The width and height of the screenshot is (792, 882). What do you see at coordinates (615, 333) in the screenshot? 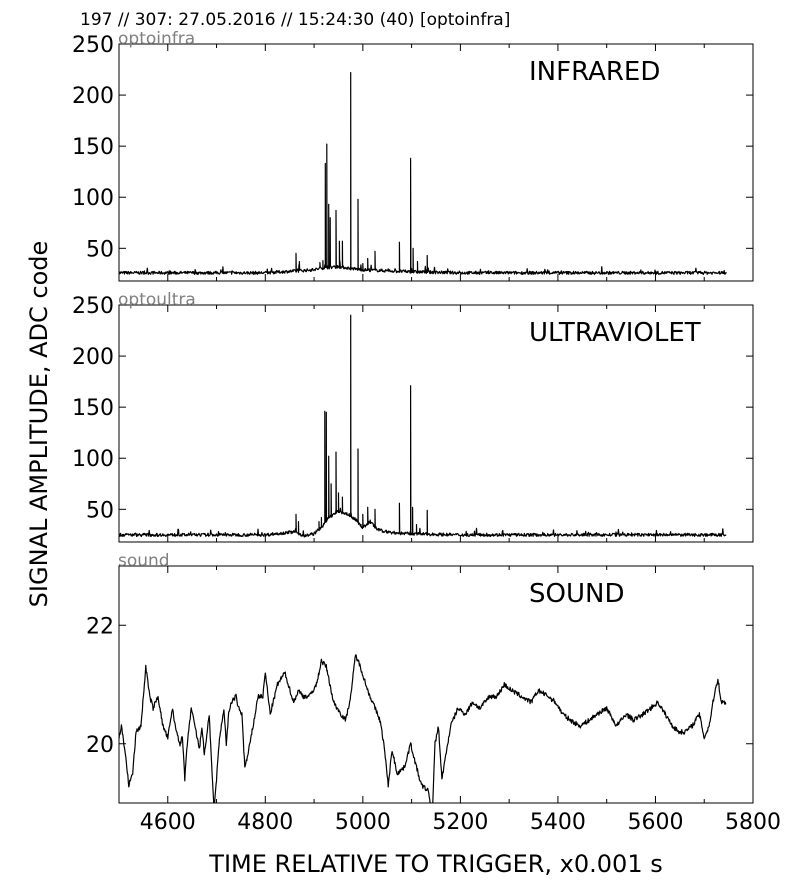
I see `ultraviolet-panel-title: ULTRAVIOLET` at bounding box center [615, 333].